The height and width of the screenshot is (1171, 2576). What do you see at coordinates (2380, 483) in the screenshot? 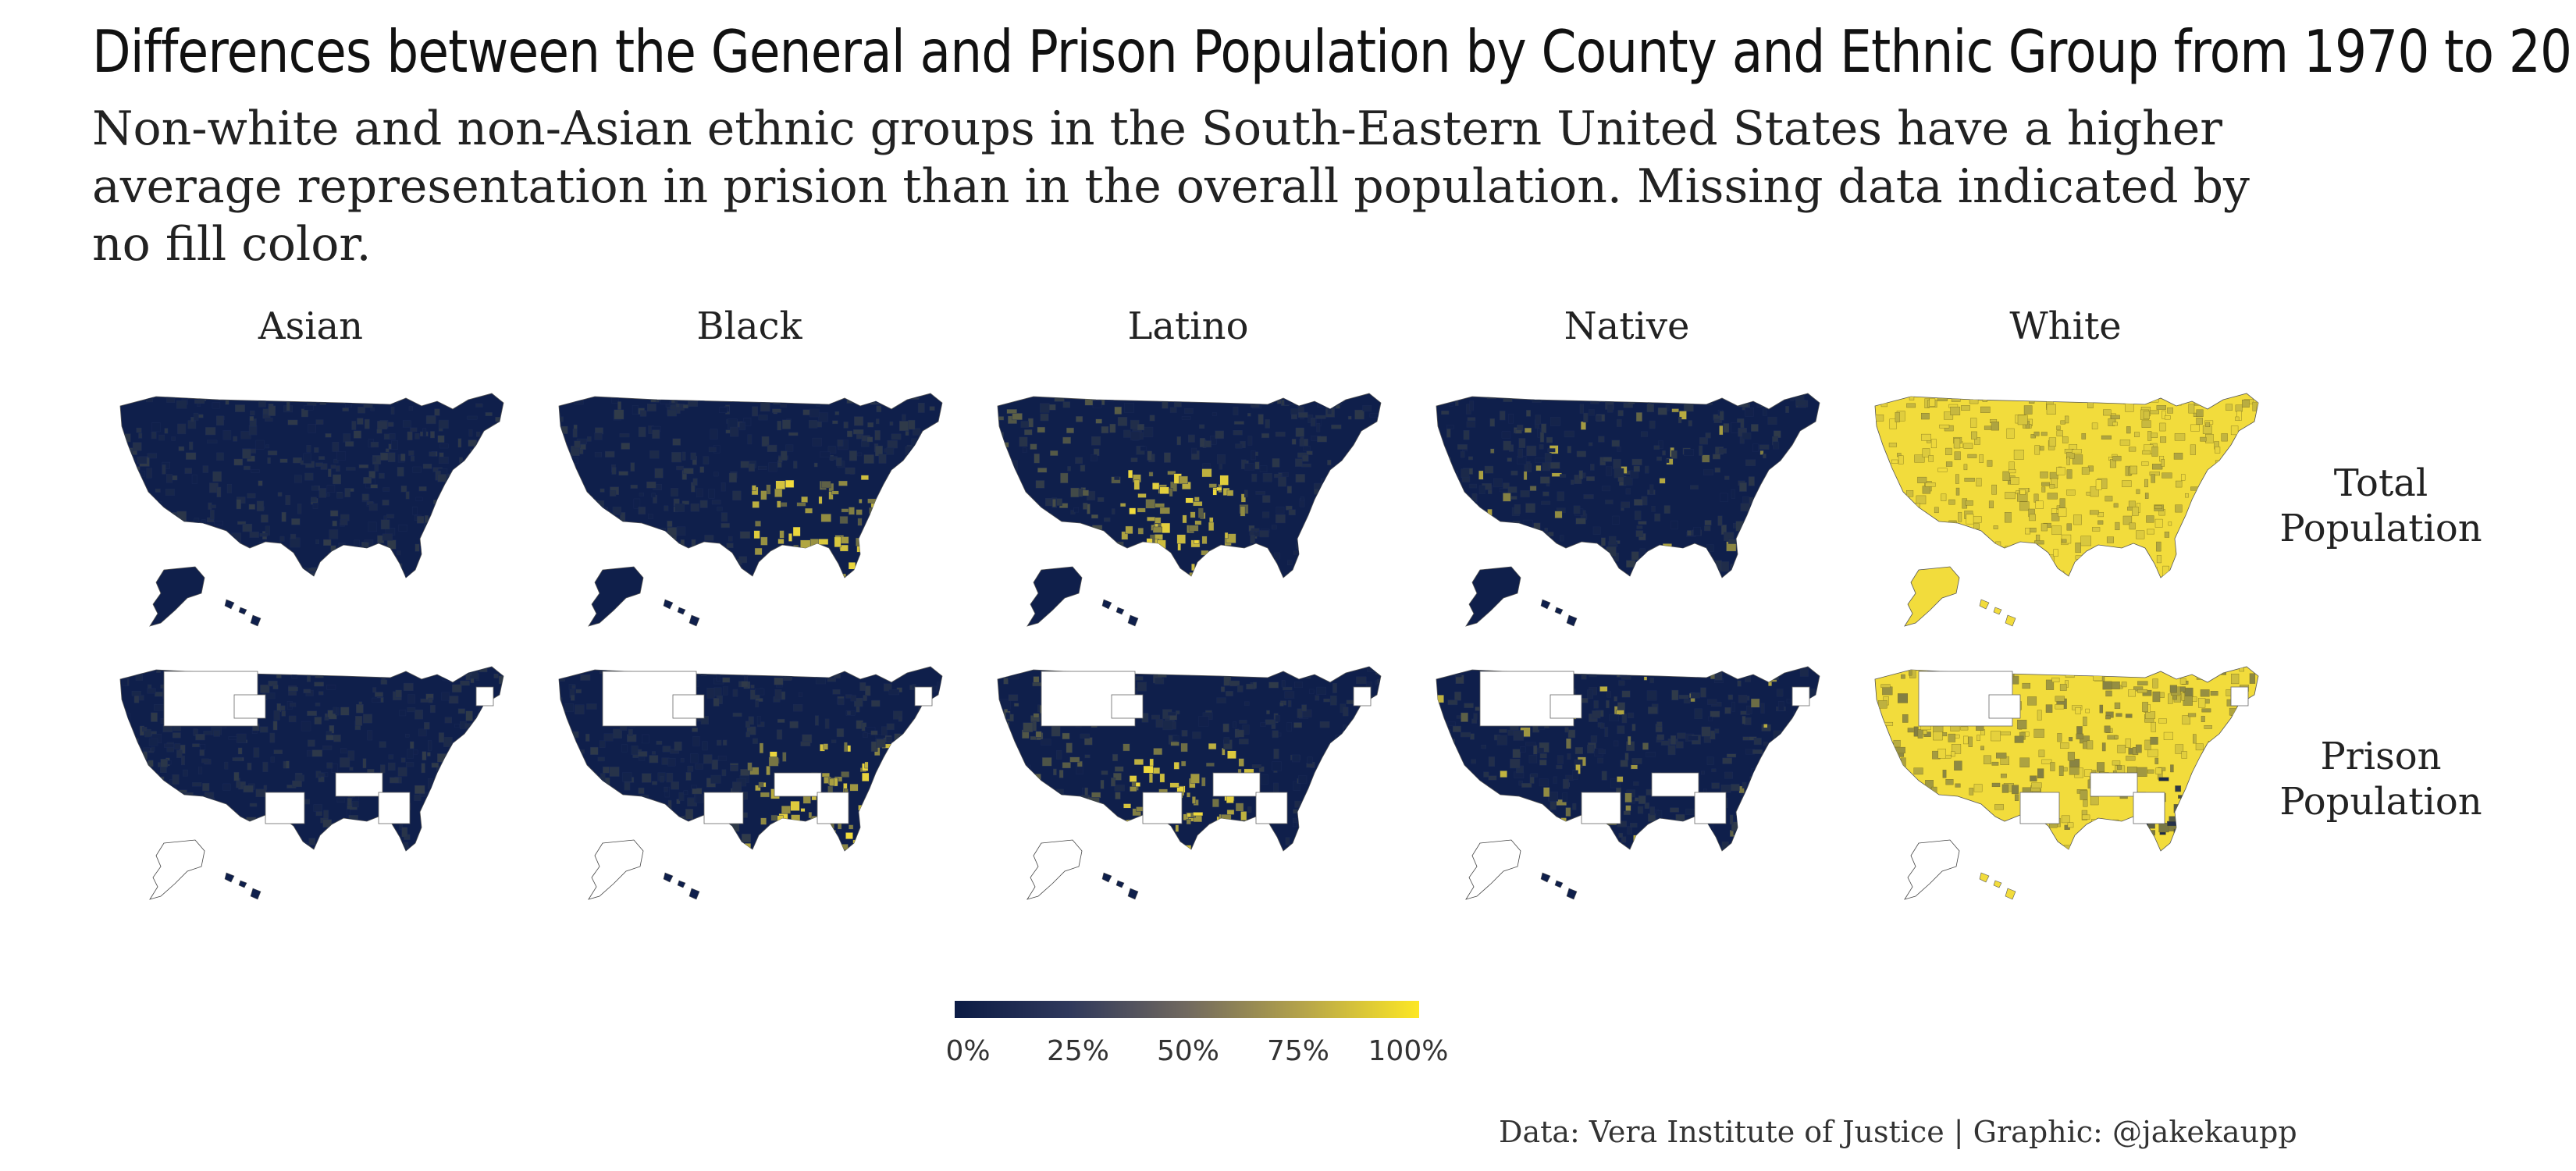
I see `row-header-total-line1: Total` at bounding box center [2380, 483].